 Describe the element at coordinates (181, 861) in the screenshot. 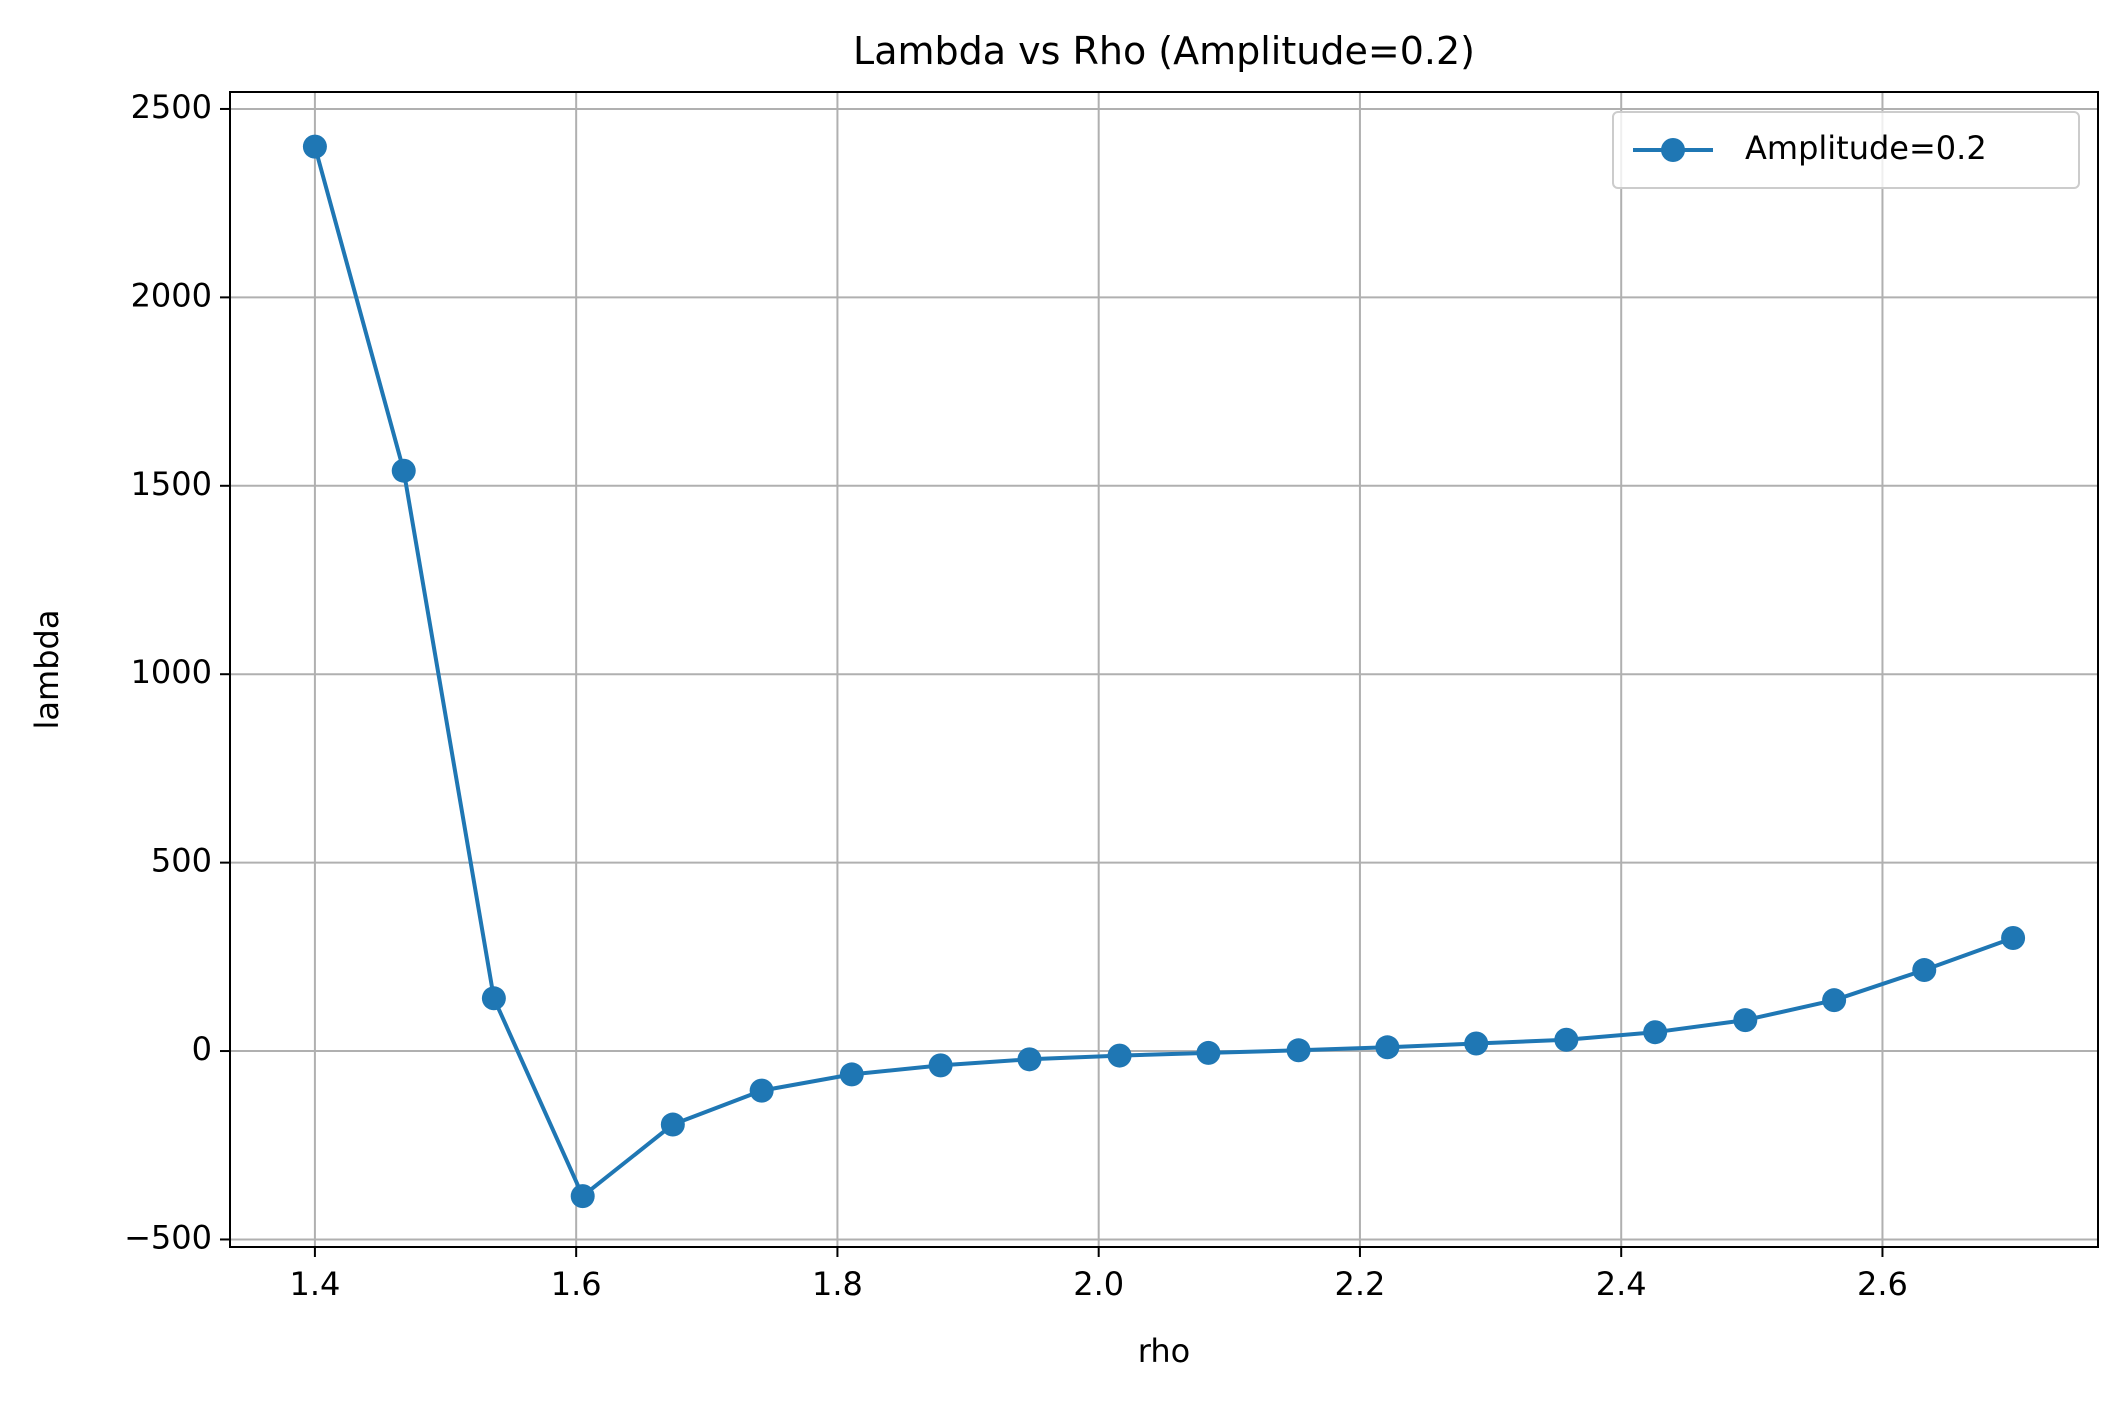

I see `y-tick-label: 500` at that location.